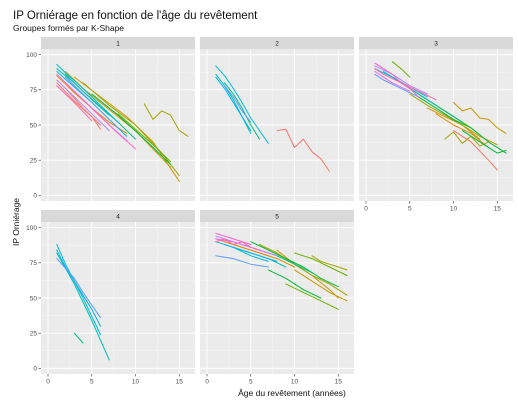  What do you see at coordinates (110, 298) in the screenshot?
I see `facet-panel-4: 4 0 25 50 75 100 0 5 10 15` at bounding box center [110, 298].